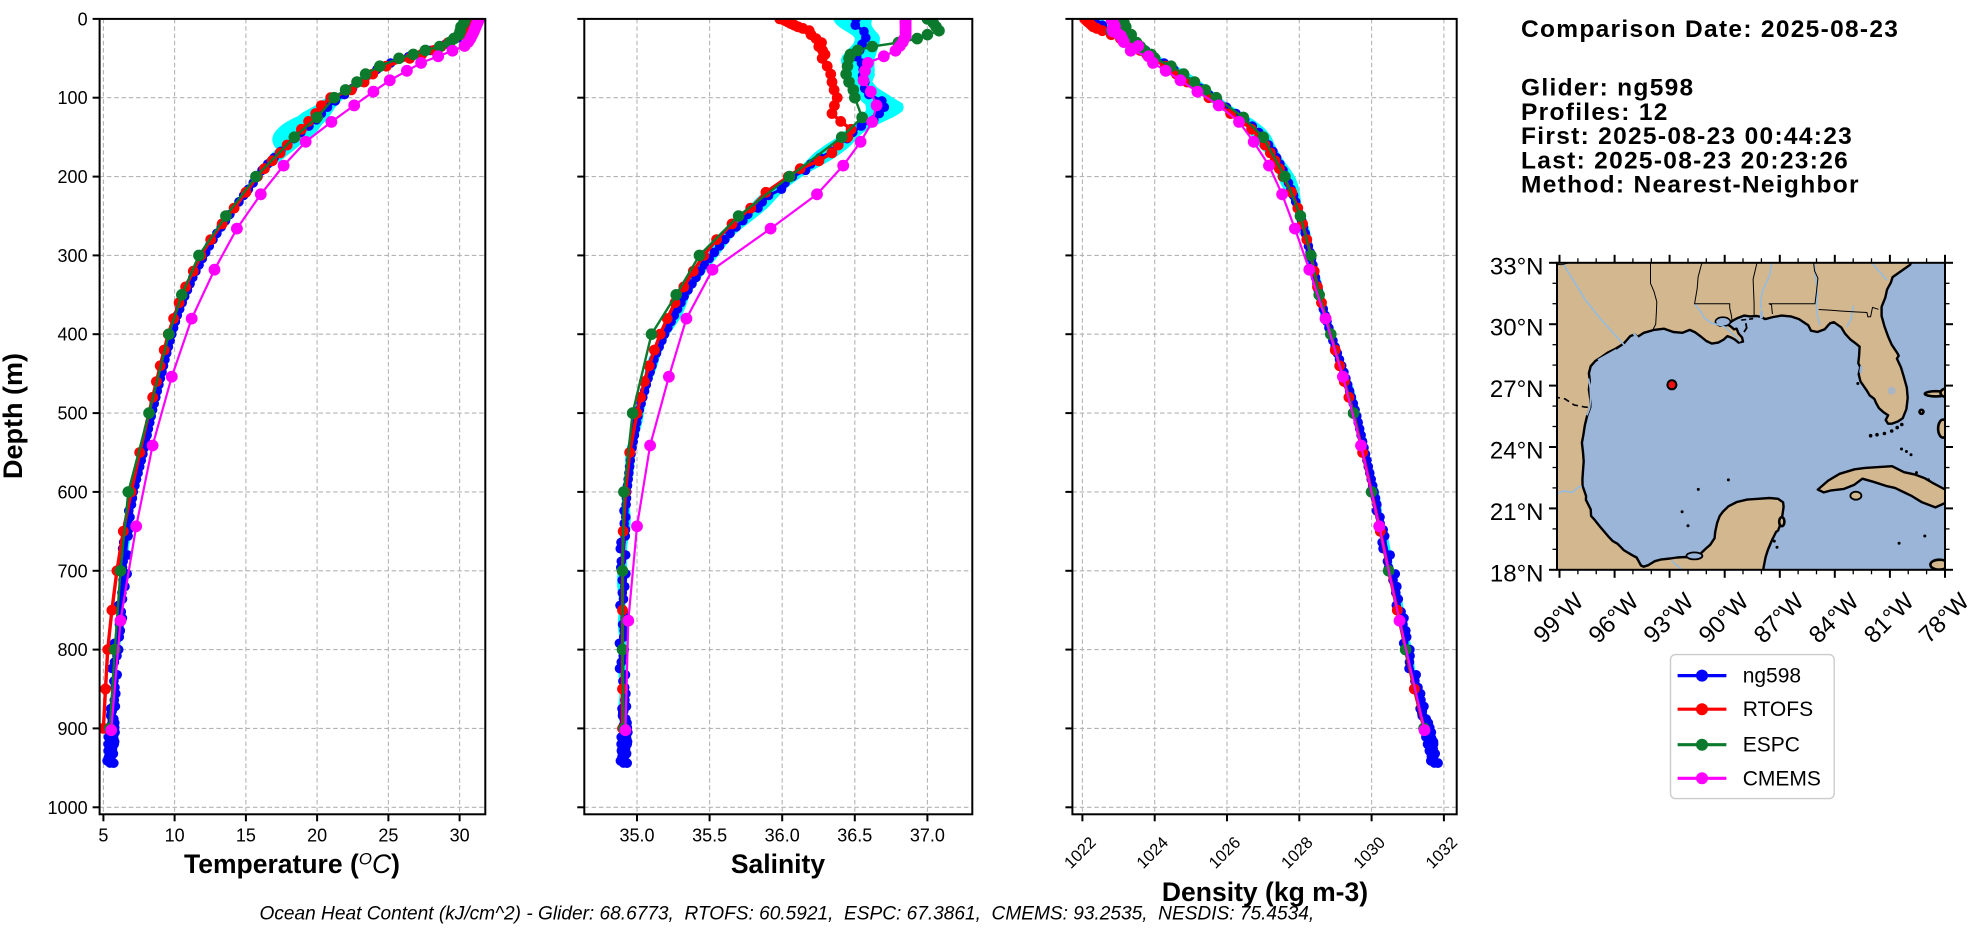  I want to click on svg-text: 700, so click(73, 571).